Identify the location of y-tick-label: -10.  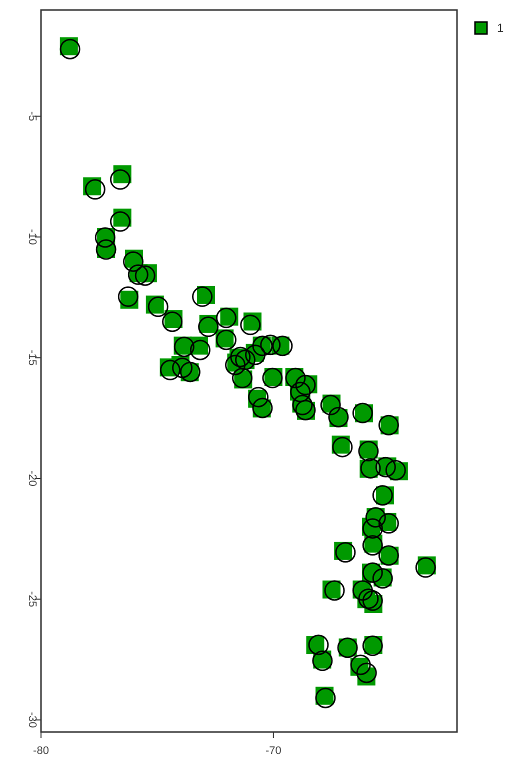
(32, 237).